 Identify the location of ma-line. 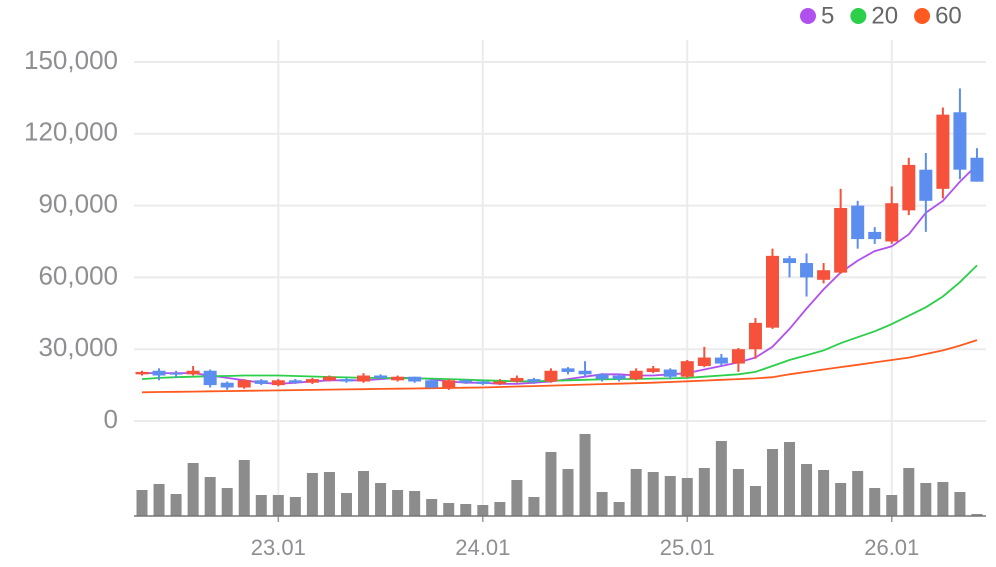
(559, 366).